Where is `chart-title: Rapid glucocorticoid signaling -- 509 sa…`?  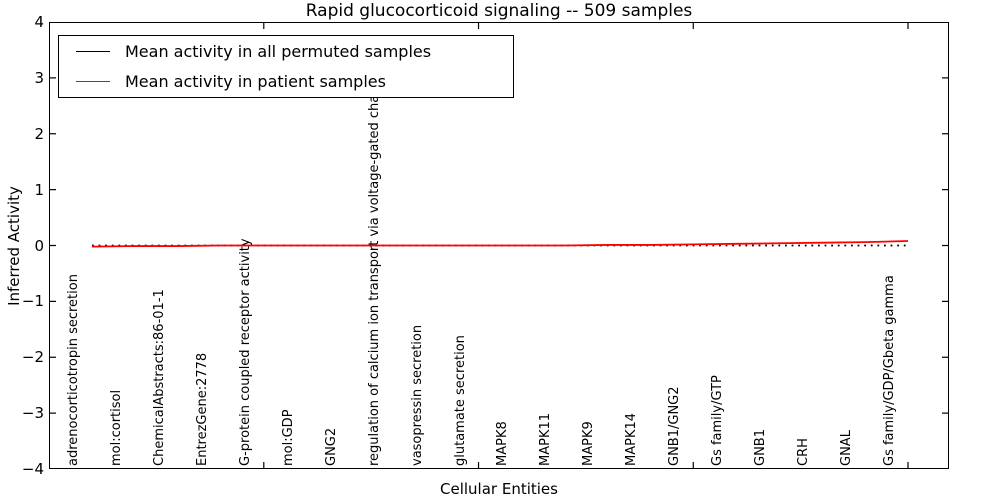
chart-title: Rapid glucocorticoid signaling -- 509 sa… is located at coordinates (499, 11).